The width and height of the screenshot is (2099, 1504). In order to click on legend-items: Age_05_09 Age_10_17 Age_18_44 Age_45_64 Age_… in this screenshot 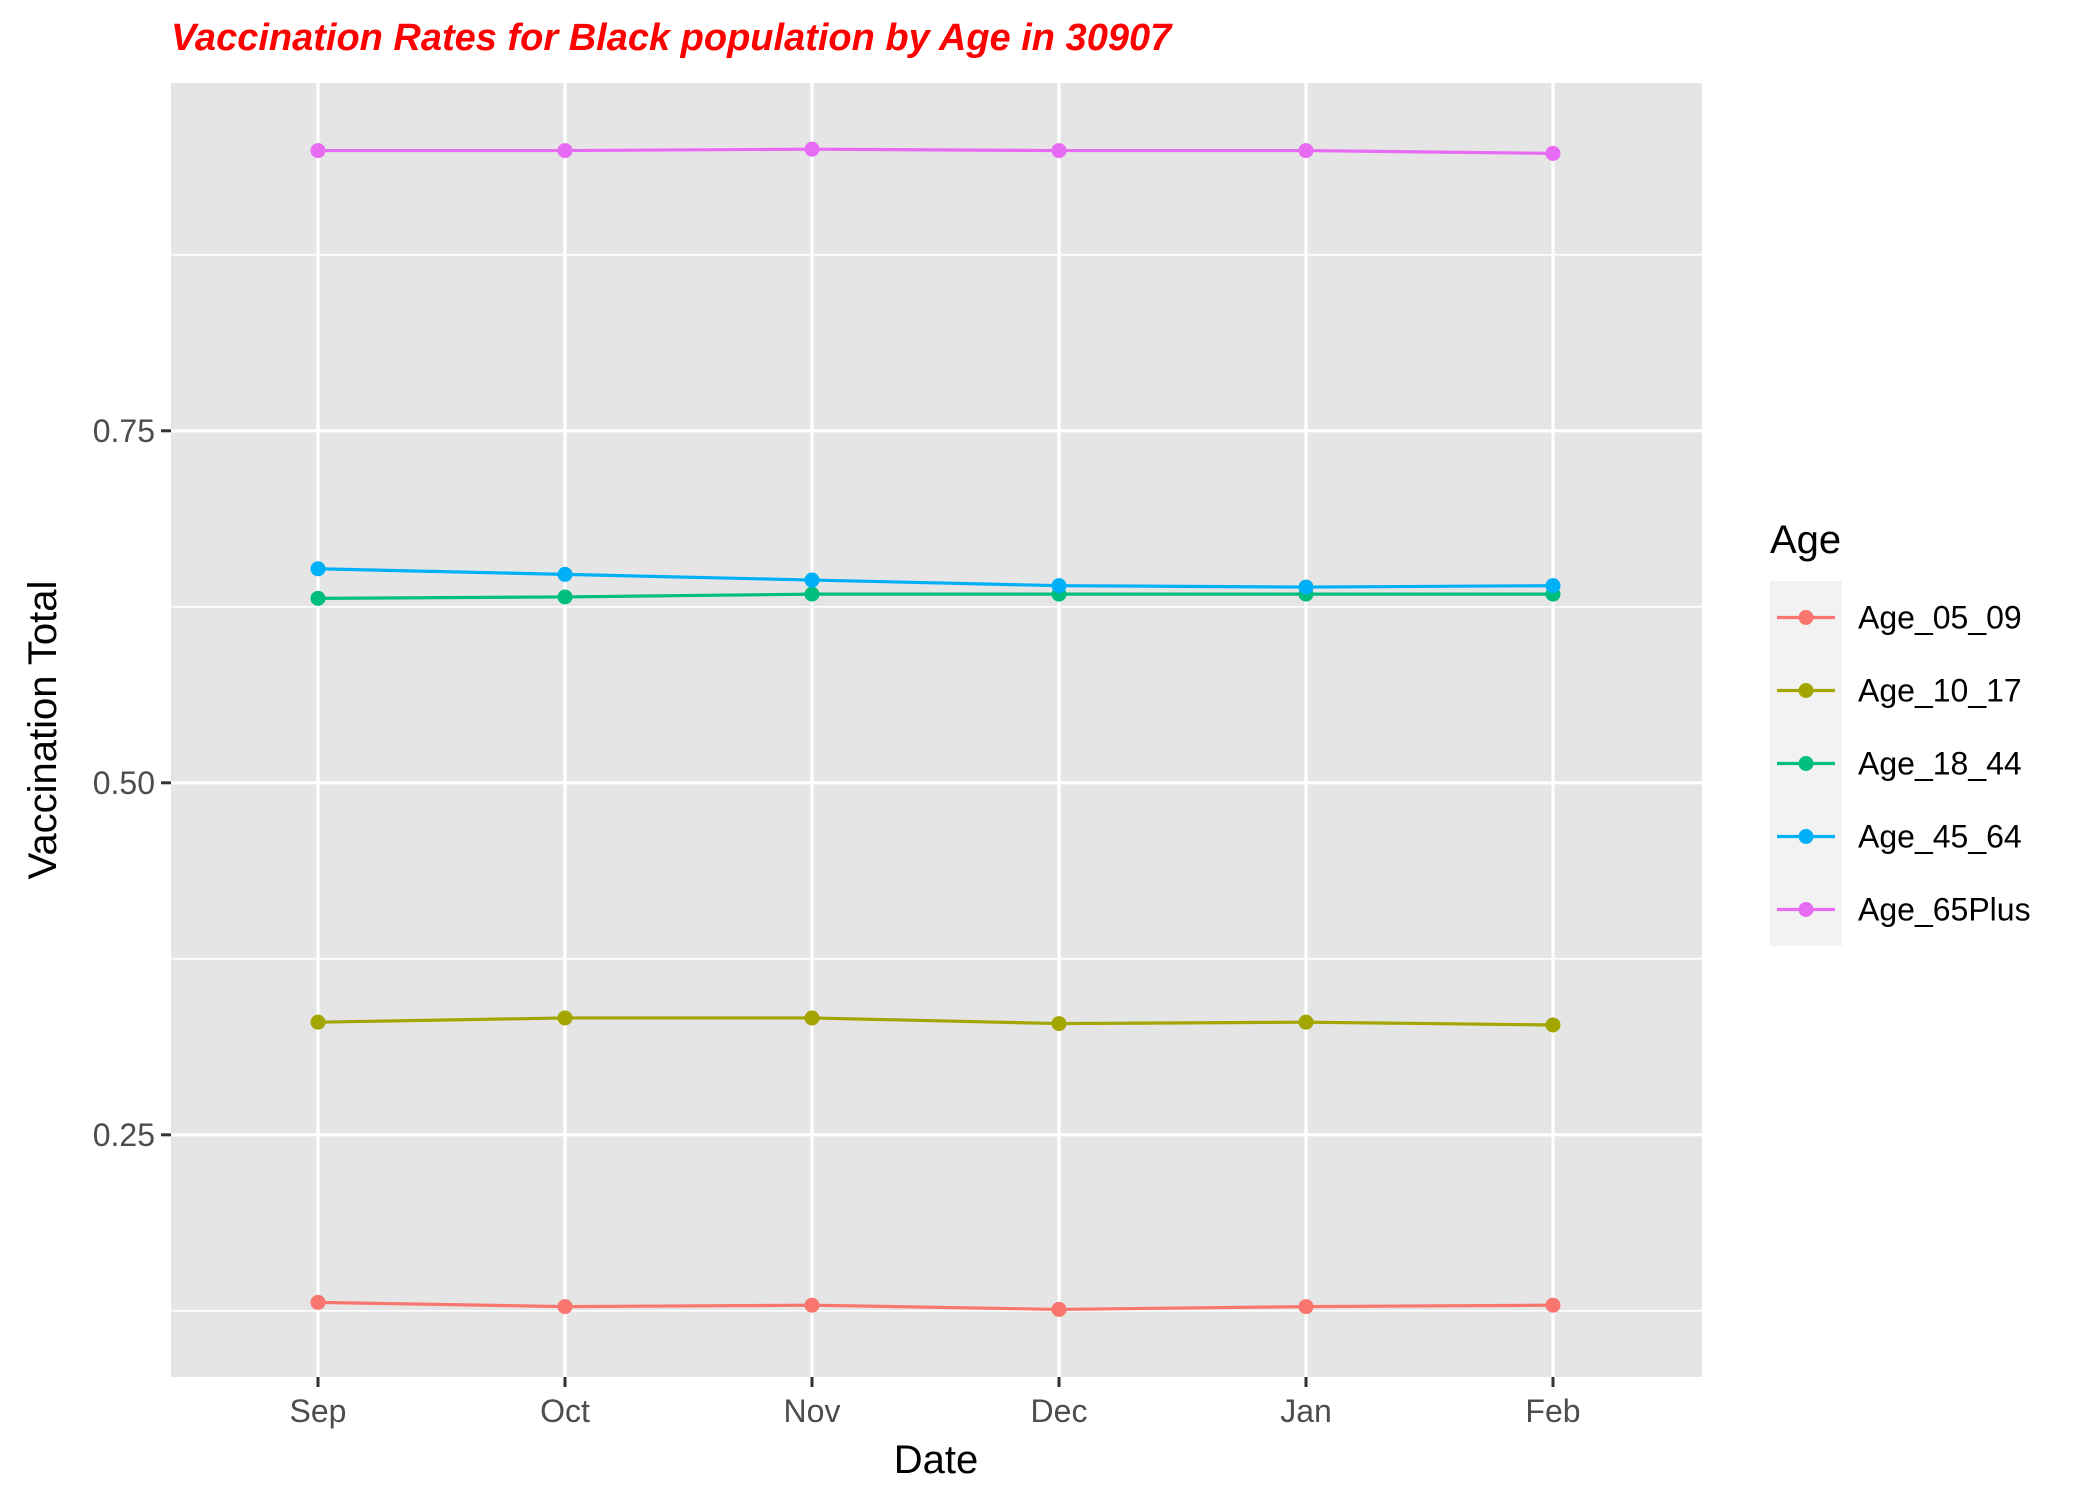, I will do `click(1900, 763)`.